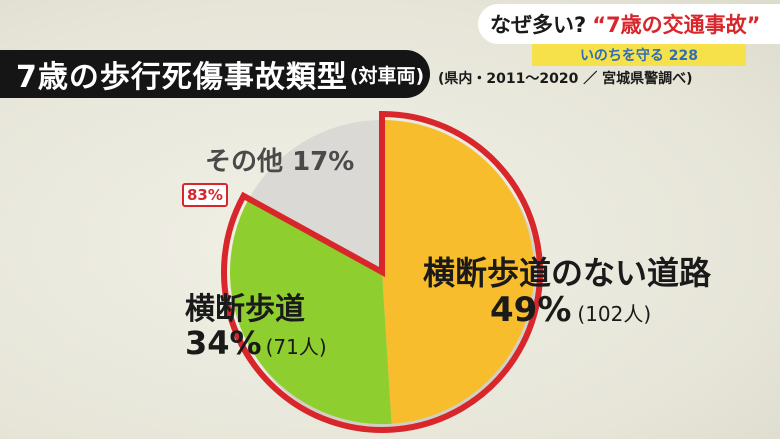  What do you see at coordinates (296, 347) in the screenshot?
I see `slice-label-crosswalk-count: (71人)` at bounding box center [296, 347].